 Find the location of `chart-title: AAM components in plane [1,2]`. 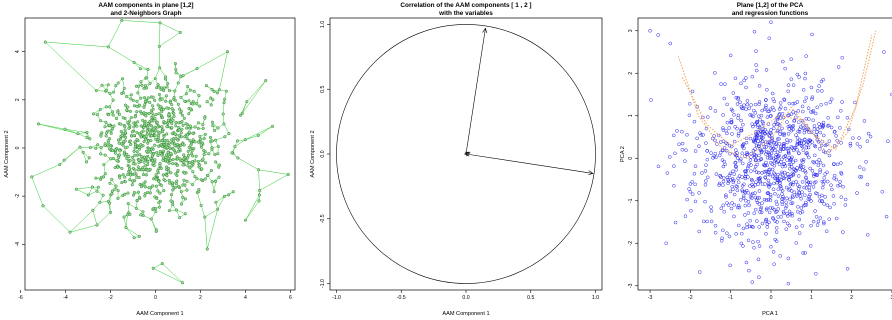

chart-title: AAM components in plane [1,2] is located at coordinates (145, 5).